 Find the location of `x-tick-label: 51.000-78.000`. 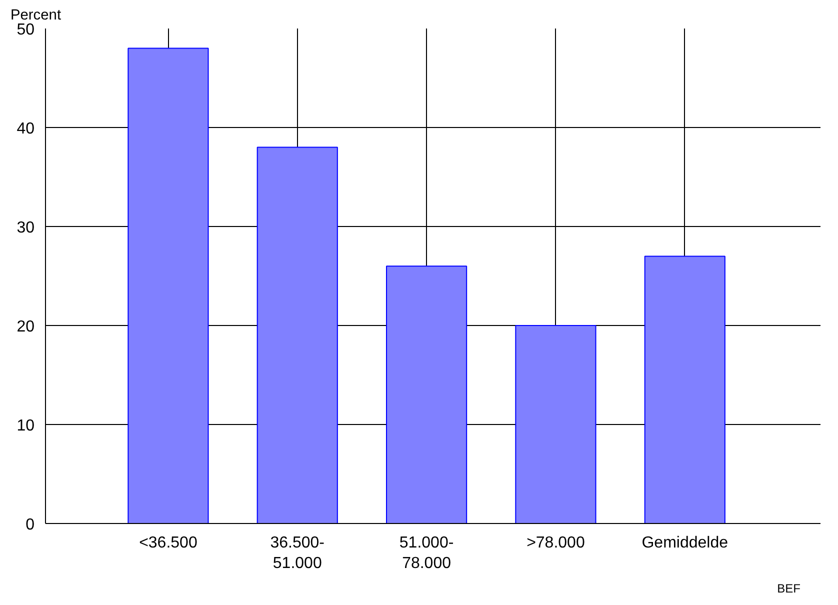

x-tick-label: 51.000-78.000 is located at coordinates (426, 553).